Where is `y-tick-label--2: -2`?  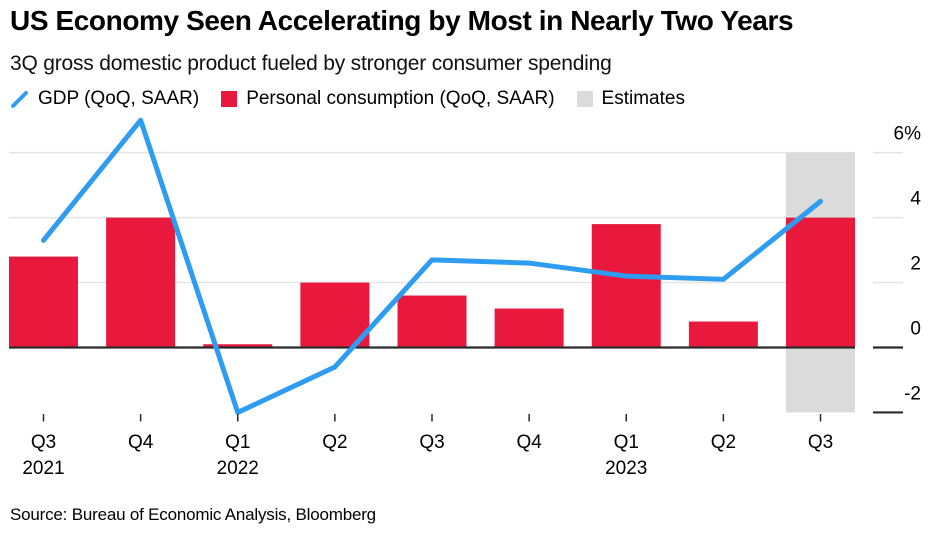
y-tick-label--2: -2 is located at coordinates (912, 393).